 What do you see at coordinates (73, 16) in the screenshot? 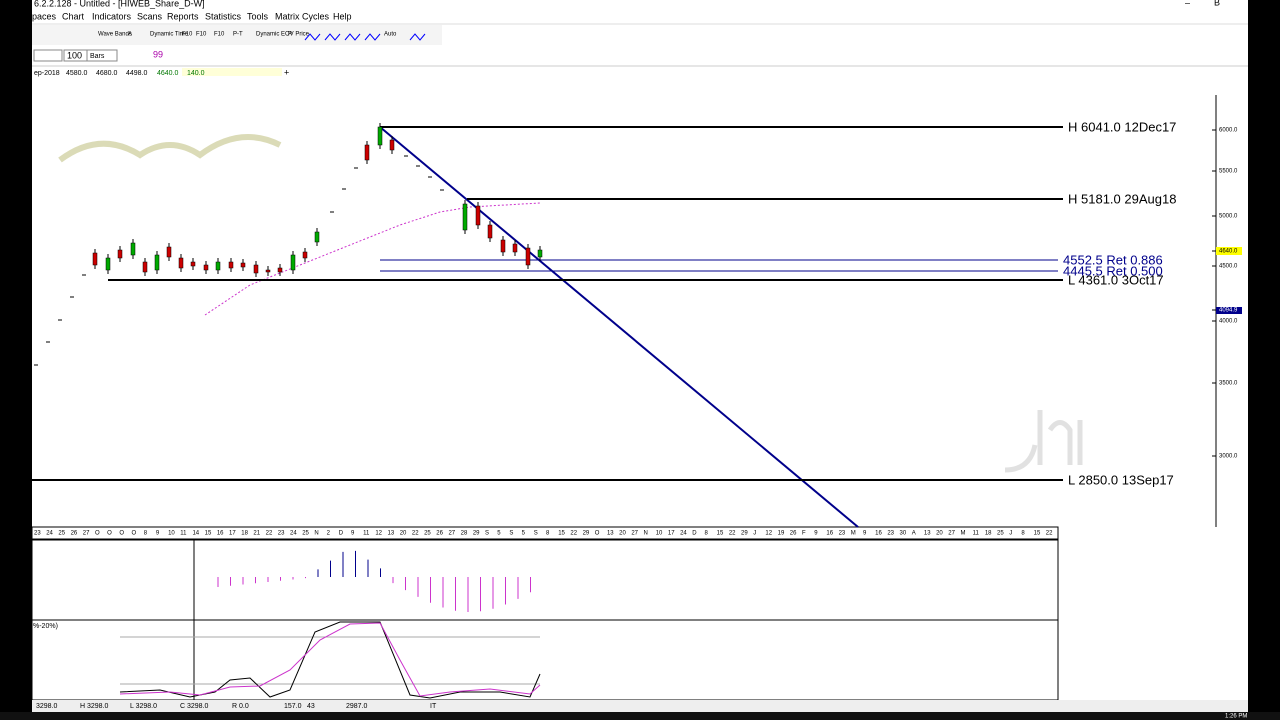
I see `menu-item: Chart` at bounding box center [73, 16].